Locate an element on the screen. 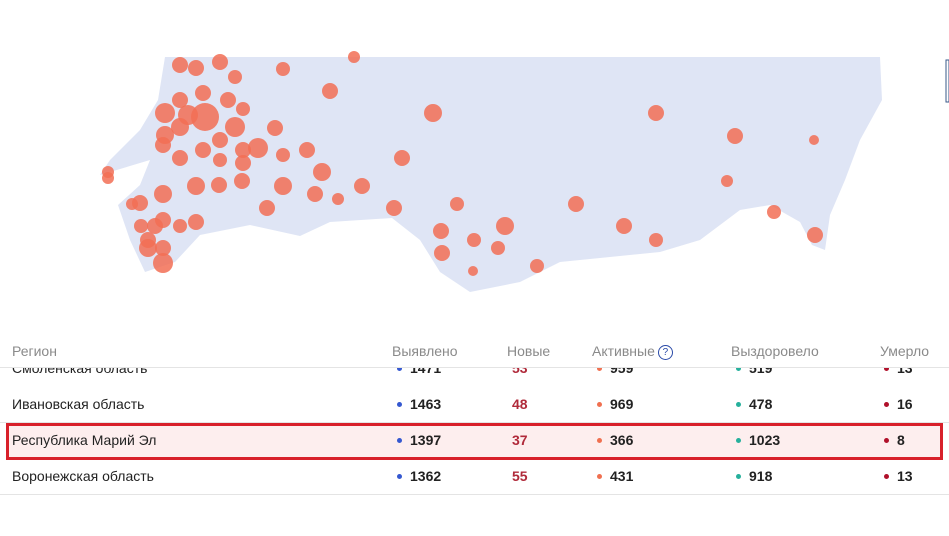  column-header: Новые is located at coordinates (529, 351).